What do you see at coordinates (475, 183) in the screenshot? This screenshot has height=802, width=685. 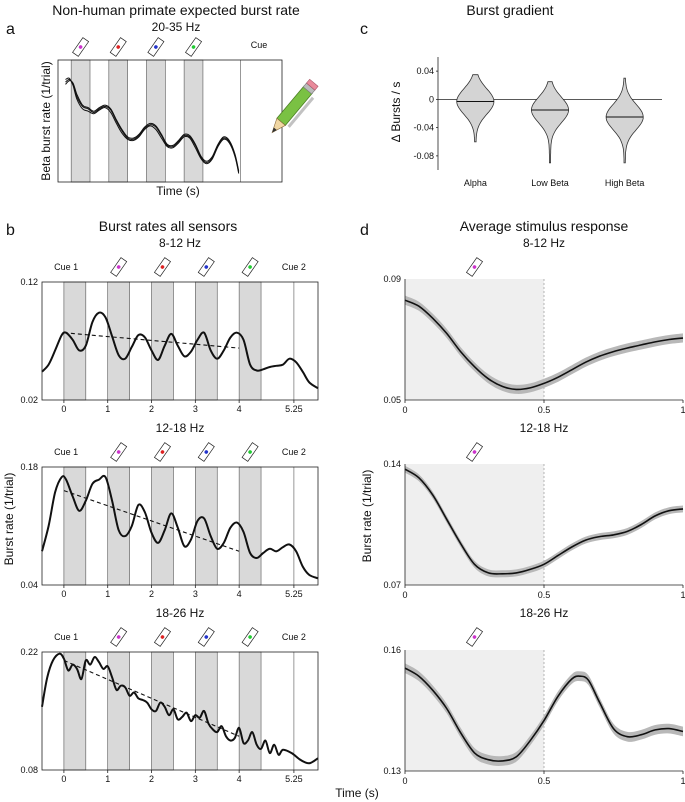 I see `category-label-1: Alpha` at bounding box center [475, 183].